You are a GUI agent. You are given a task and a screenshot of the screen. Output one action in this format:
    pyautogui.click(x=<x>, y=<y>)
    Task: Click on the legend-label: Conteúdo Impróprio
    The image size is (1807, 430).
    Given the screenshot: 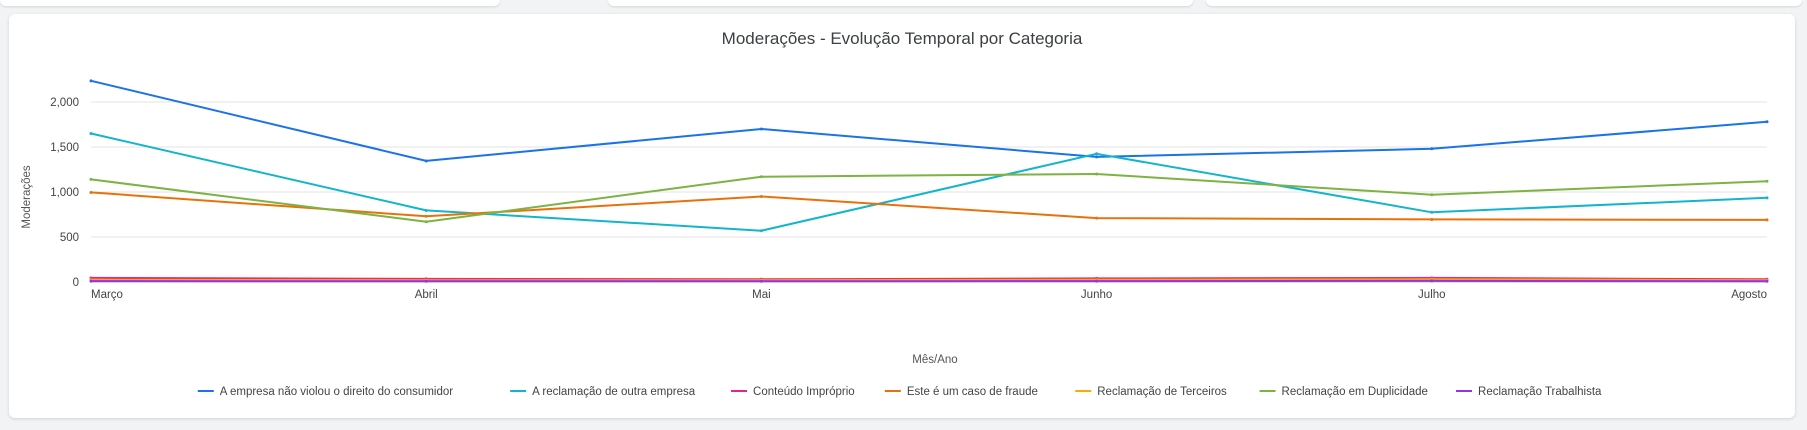 What is the action you would take?
    pyautogui.click(x=804, y=392)
    